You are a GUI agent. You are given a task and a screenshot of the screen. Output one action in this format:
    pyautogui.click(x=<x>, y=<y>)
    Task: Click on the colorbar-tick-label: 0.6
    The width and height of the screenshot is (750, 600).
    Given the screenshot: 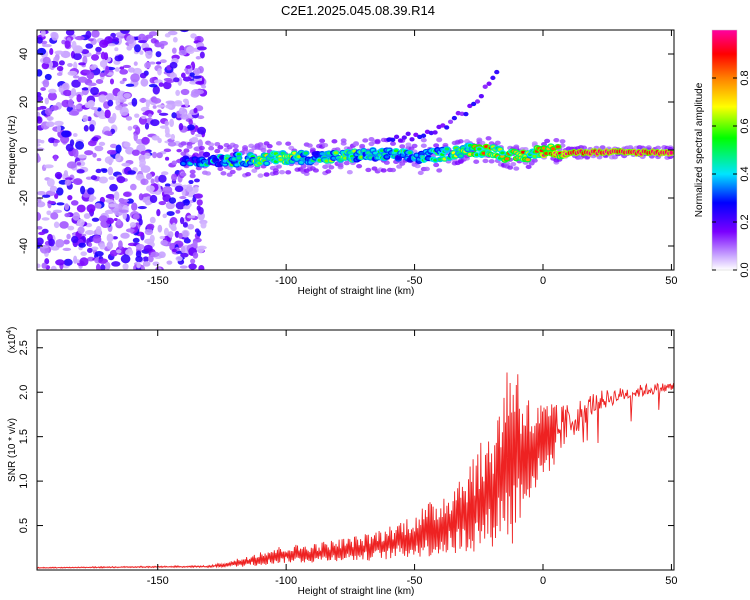 What is the action you would take?
    pyautogui.click(x=744, y=125)
    